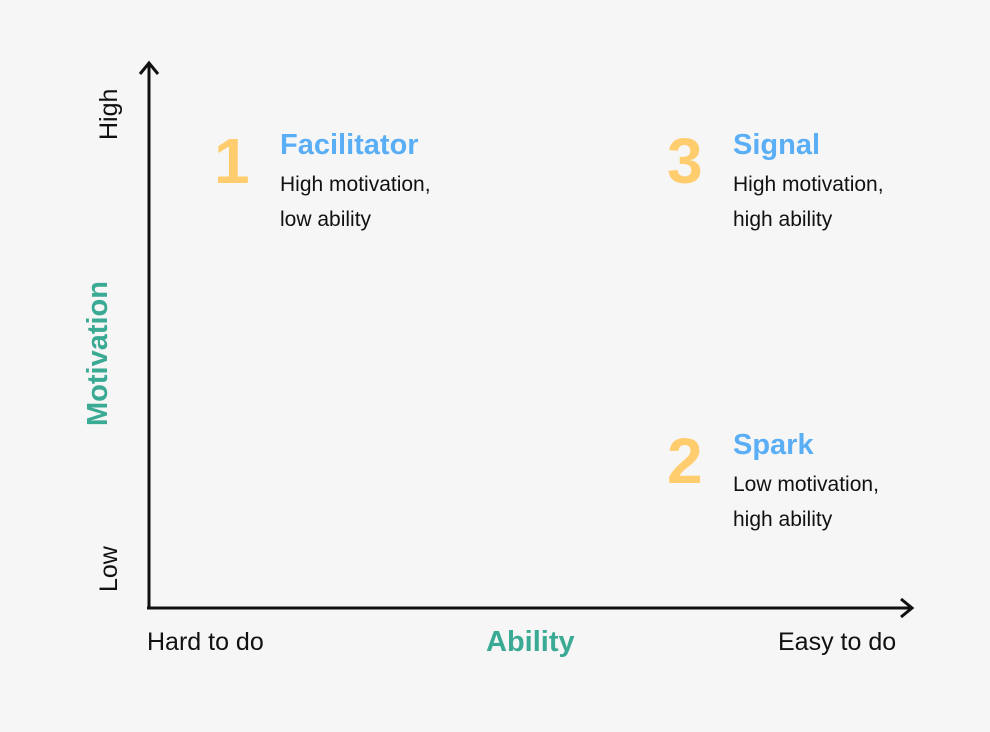 Image resolution: width=990 pixels, height=732 pixels. I want to click on description-line: Low motivation,, so click(806, 484).